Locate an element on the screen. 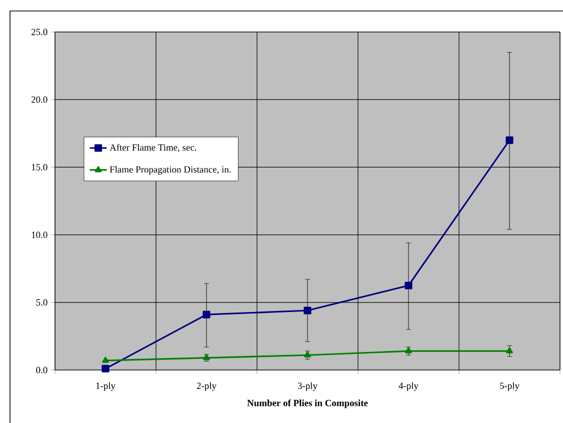 This screenshot has height=423, width=563. y-tick-label: 20.0 is located at coordinates (40, 99).